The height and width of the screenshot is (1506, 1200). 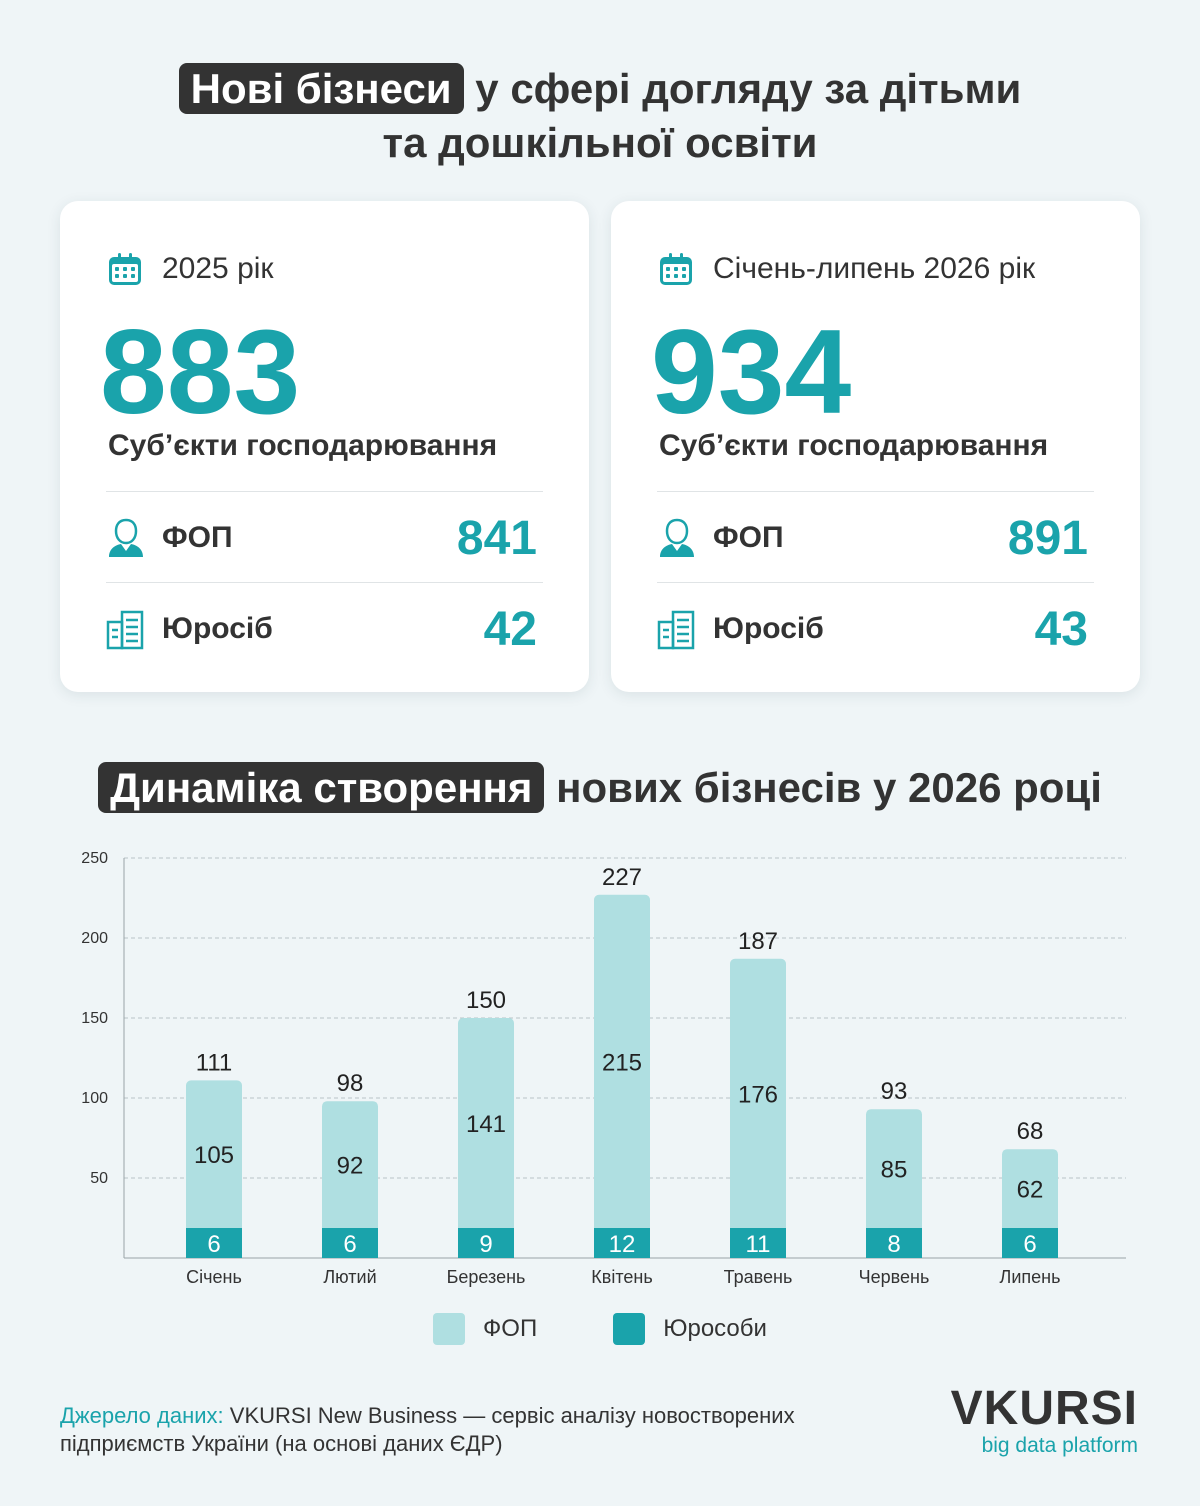 What do you see at coordinates (214, 1277) in the screenshot?
I see `x-tick-label: Січень` at bounding box center [214, 1277].